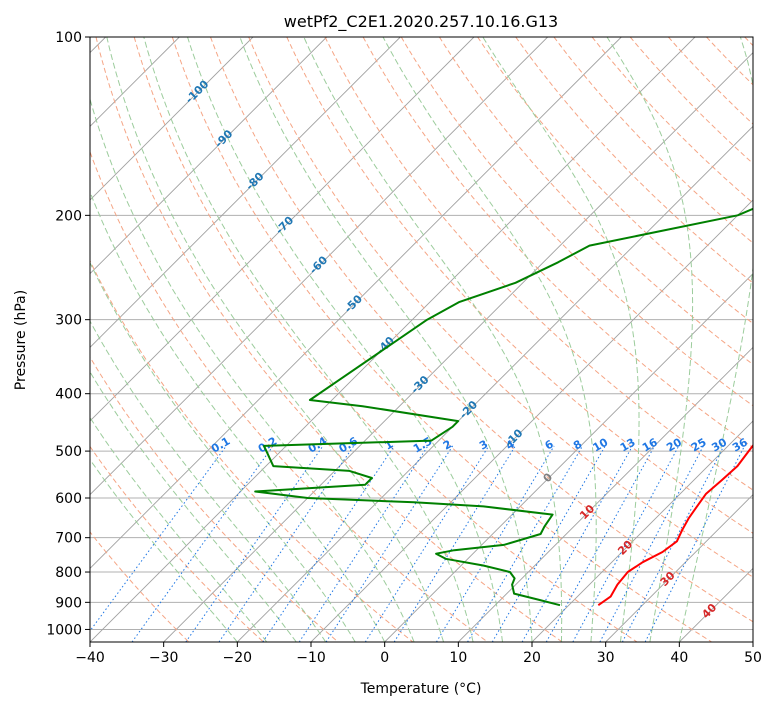 This screenshot has height=708, width=775. I want to click on isotherm-label: -50, so click(353, 303).